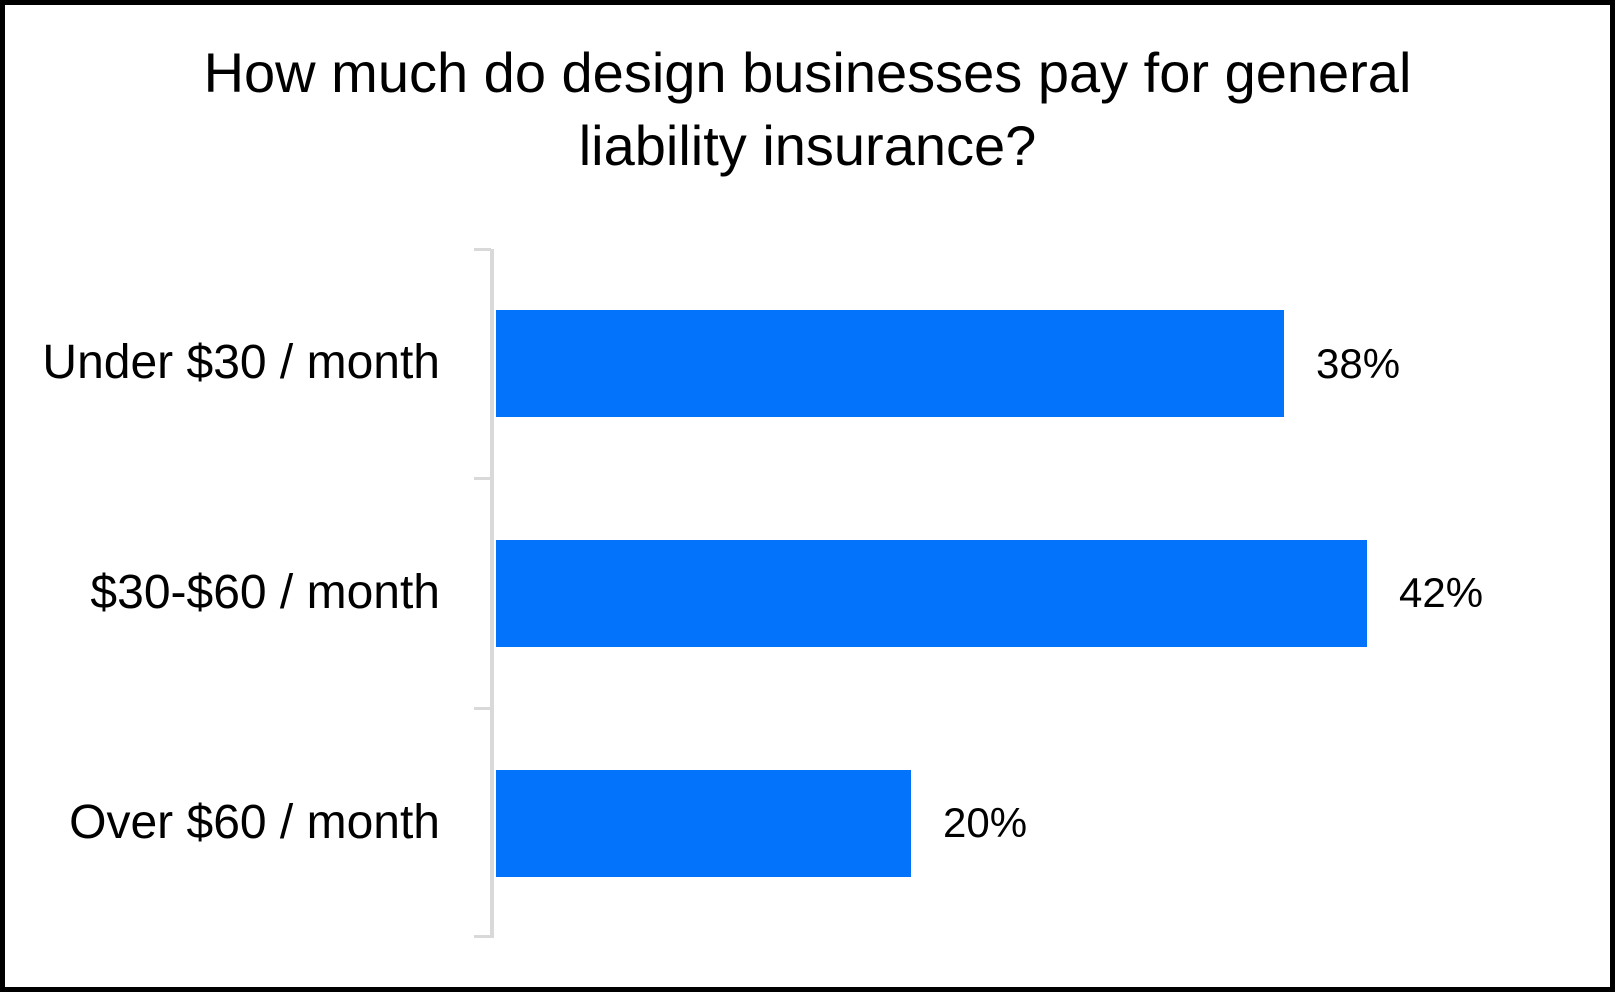 Image resolution: width=1615 pixels, height=992 pixels. I want to click on category-label: $30-$60 / month, so click(265, 593).